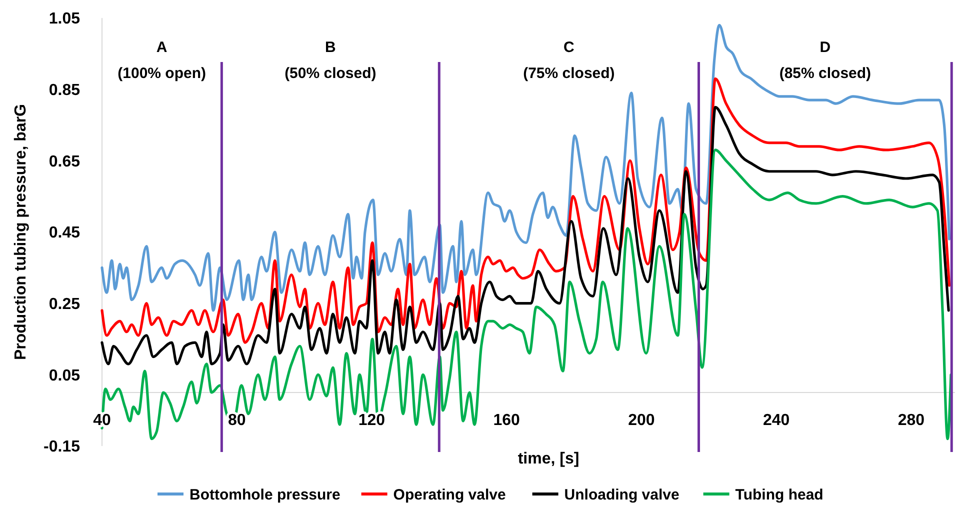 The width and height of the screenshot is (959, 510). Describe the element at coordinates (64, 19) in the screenshot. I see `y-tick-label: 1.05` at that location.